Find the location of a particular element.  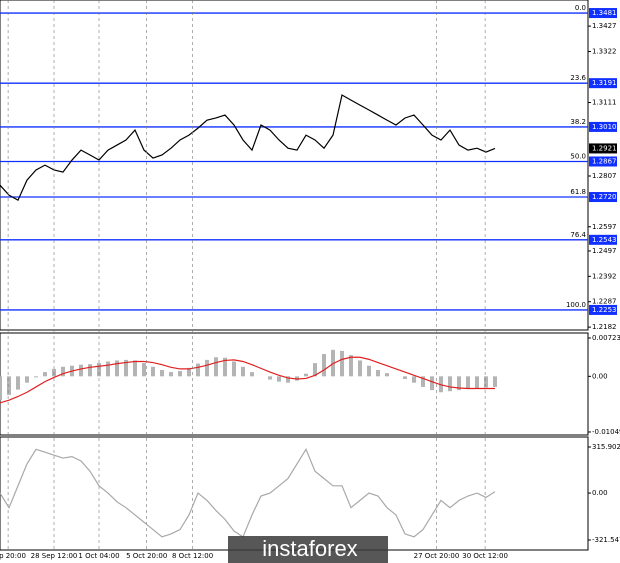

y-tick-label: -321.5475 is located at coordinates (606, 540).